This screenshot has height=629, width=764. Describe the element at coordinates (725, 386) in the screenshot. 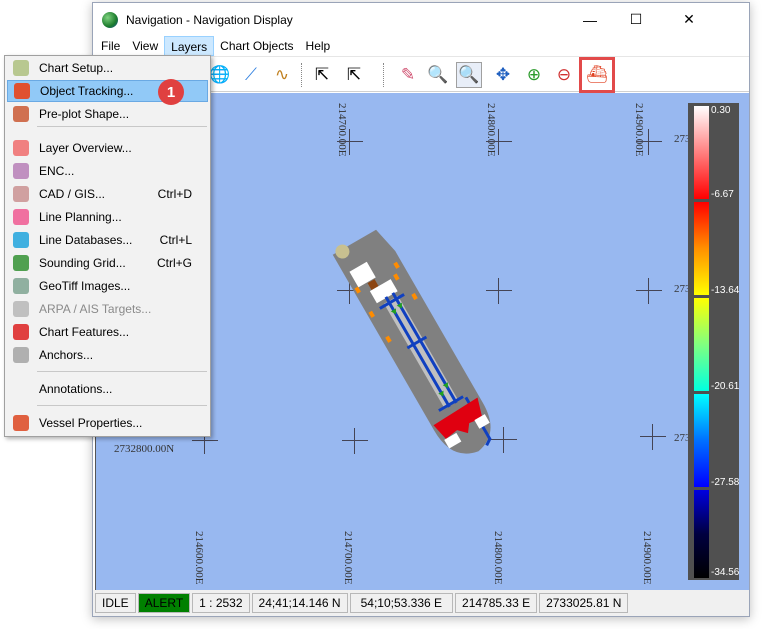

I see `colorbar-label: -20.61` at that location.